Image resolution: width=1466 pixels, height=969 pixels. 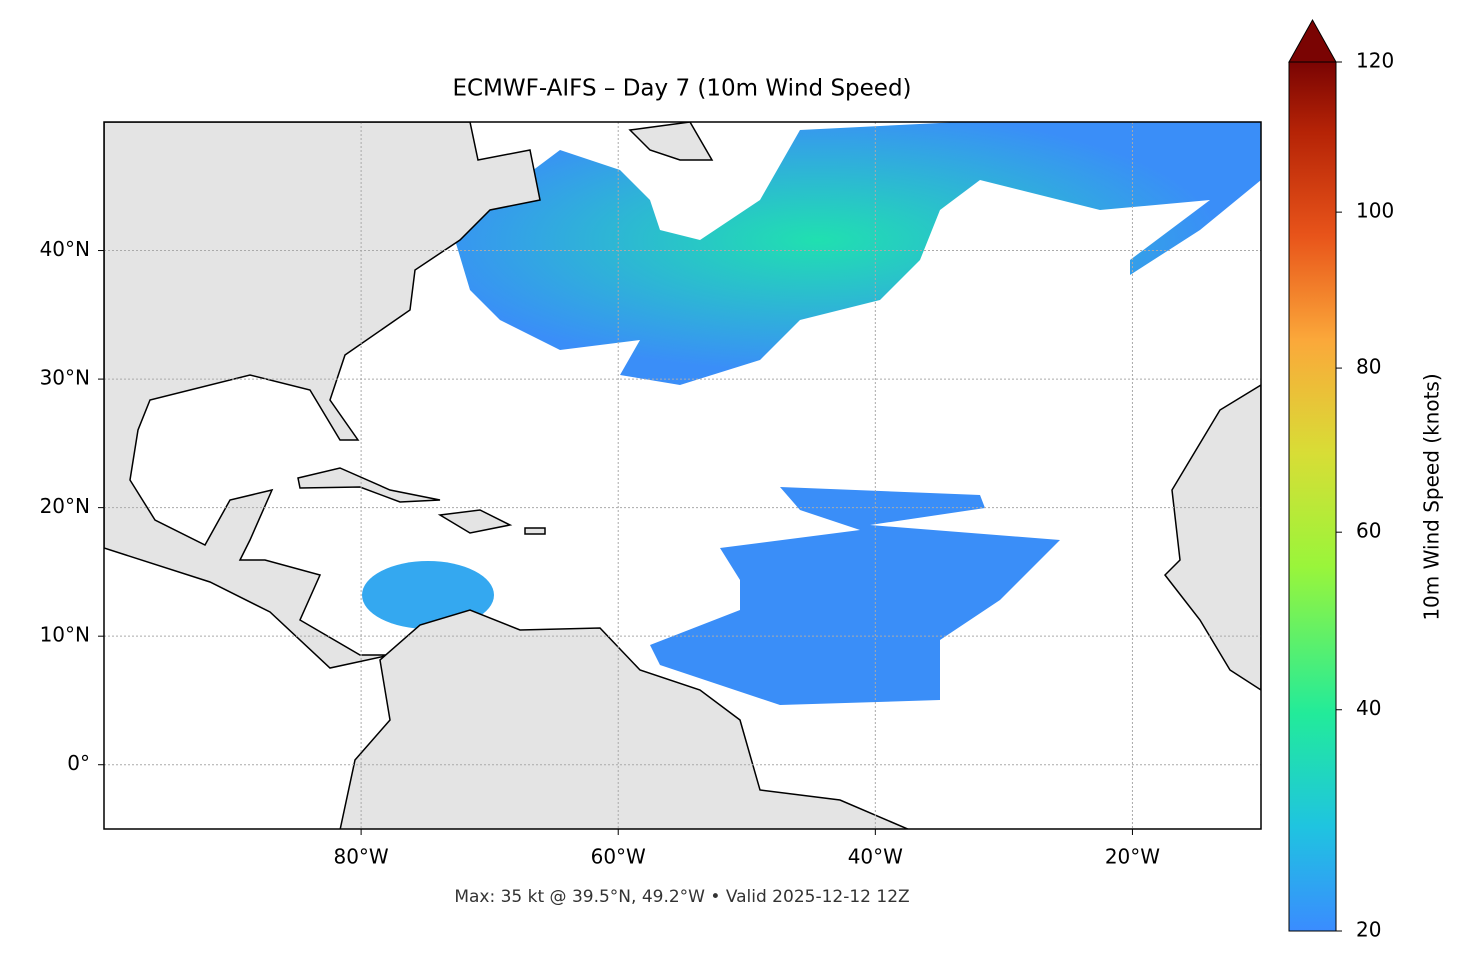 What do you see at coordinates (1132, 857) in the screenshot?
I see `x-tick-label: 20°W` at bounding box center [1132, 857].